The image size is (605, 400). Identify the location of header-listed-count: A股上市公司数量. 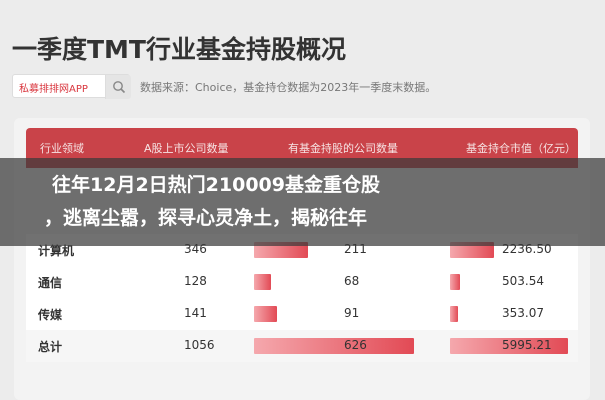
(186, 148).